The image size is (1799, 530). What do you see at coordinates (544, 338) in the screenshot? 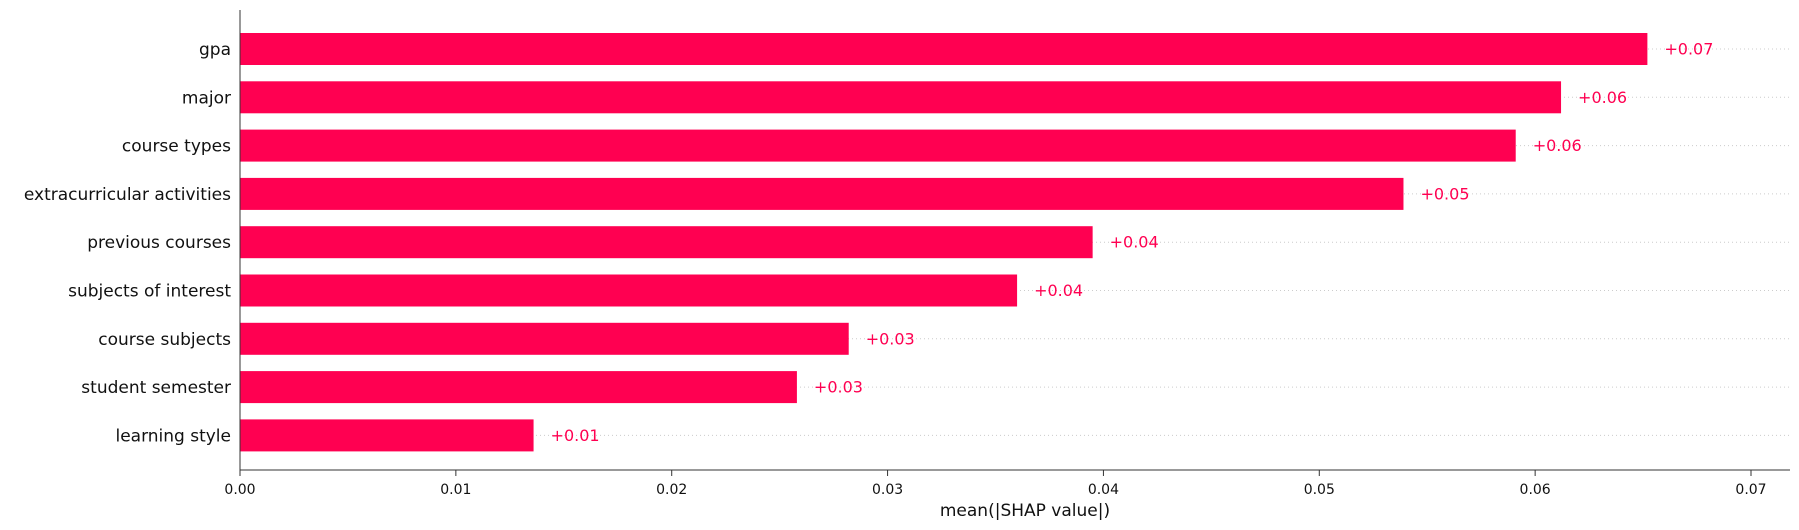
I see `bar-course-subjects` at bounding box center [544, 338].